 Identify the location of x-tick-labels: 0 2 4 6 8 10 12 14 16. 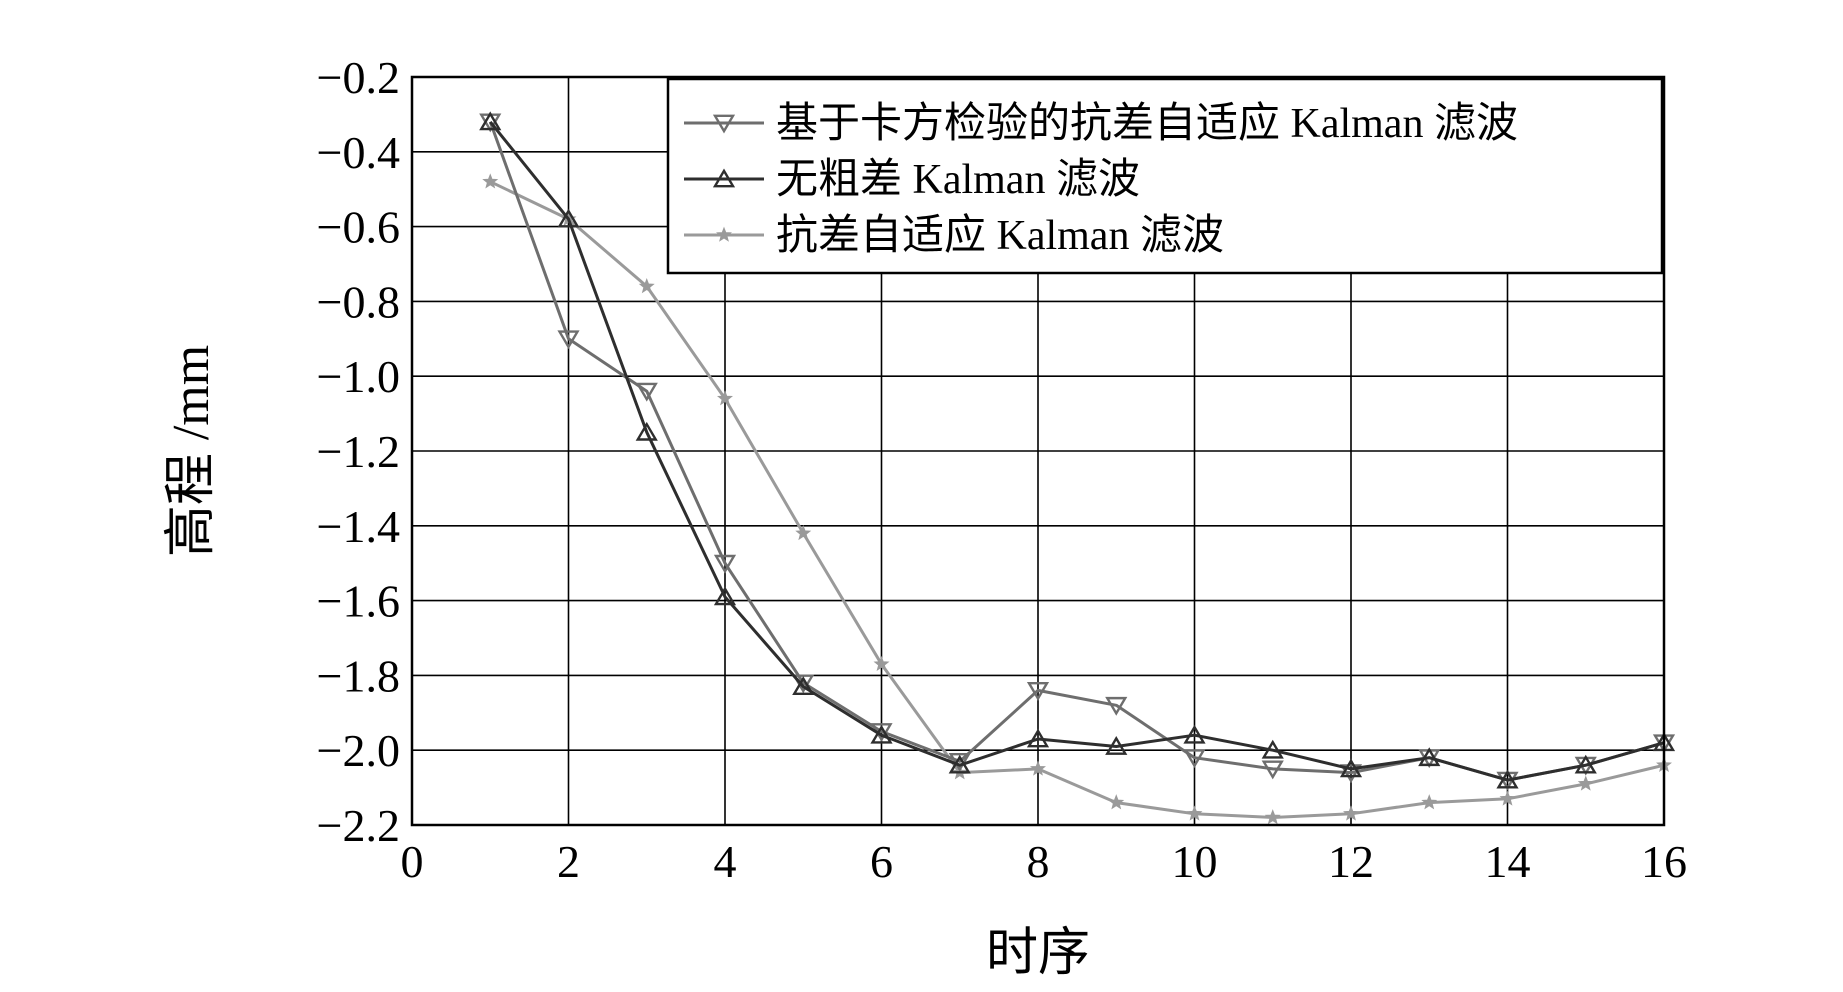
(1044, 861).